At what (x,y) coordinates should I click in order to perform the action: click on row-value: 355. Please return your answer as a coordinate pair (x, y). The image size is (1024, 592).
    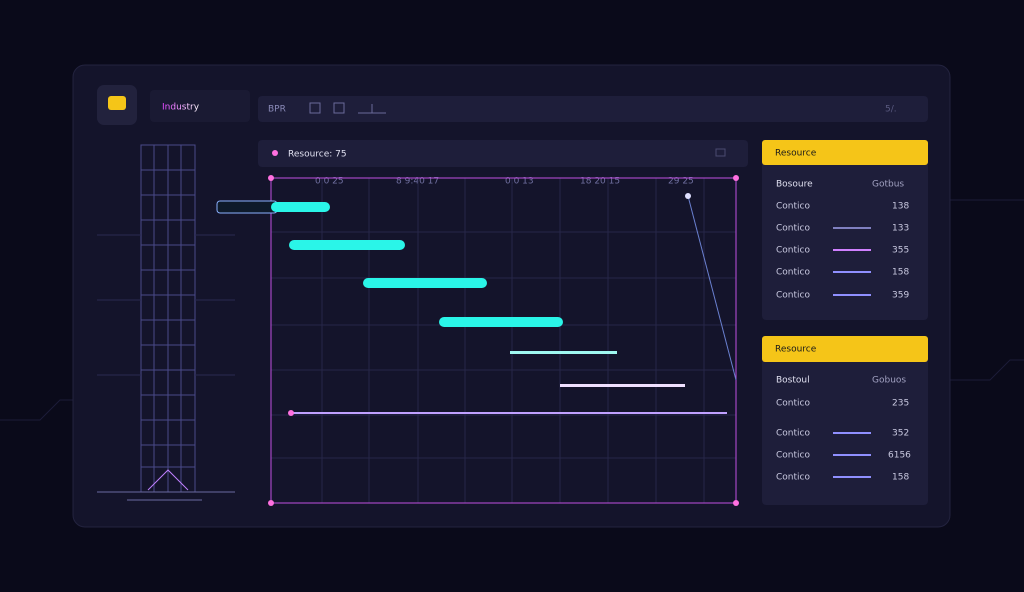
    Looking at the image, I should click on (900, 251).